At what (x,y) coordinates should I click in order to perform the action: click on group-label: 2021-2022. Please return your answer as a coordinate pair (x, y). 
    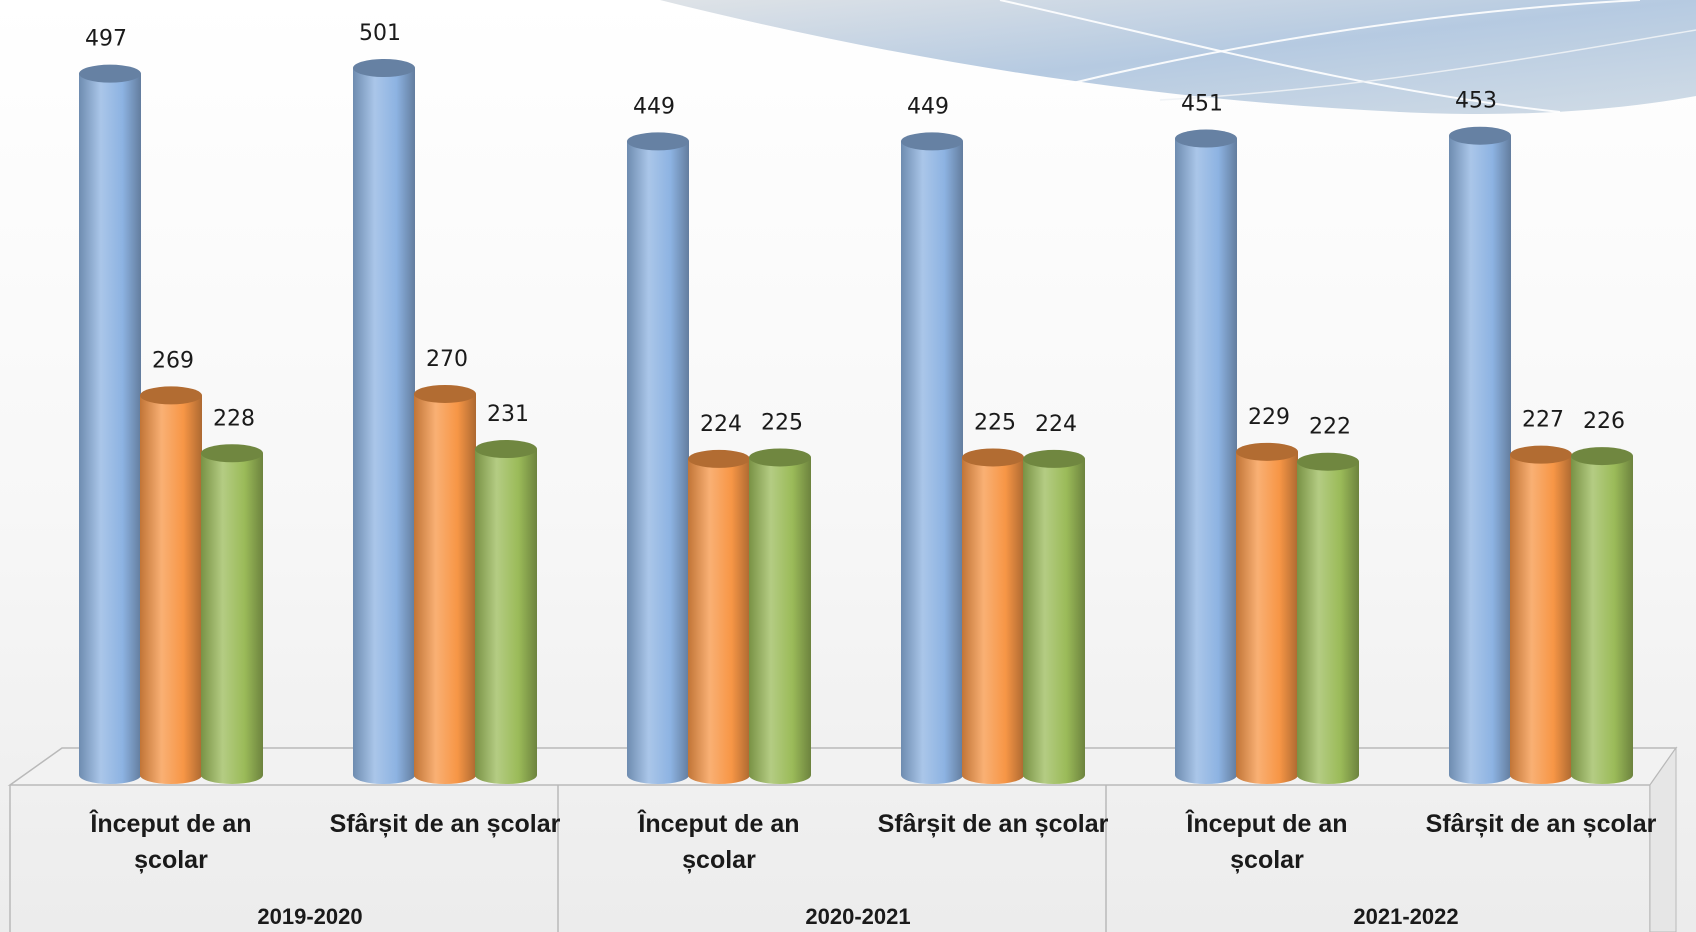
    Looking at the image, I should click on (1405, 916).